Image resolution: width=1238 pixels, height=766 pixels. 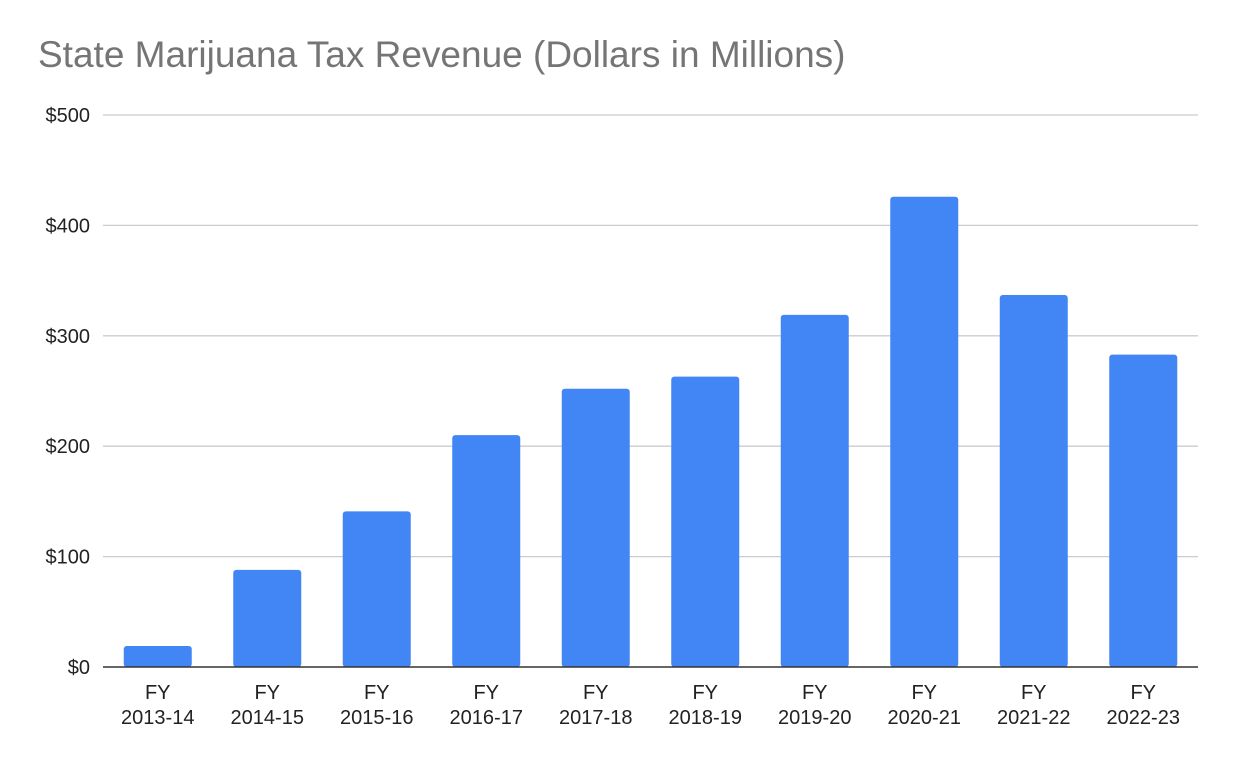 I want to click on y-tick-label: $300, so click(x=68, y=337).